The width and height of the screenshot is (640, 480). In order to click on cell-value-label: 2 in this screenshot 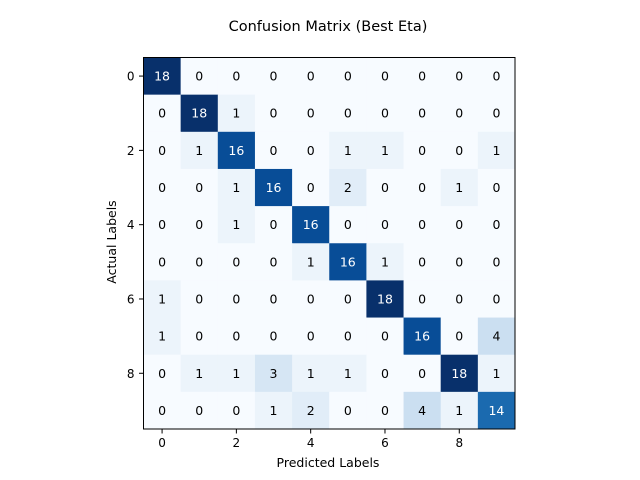, I will do `click(348, 187)`.